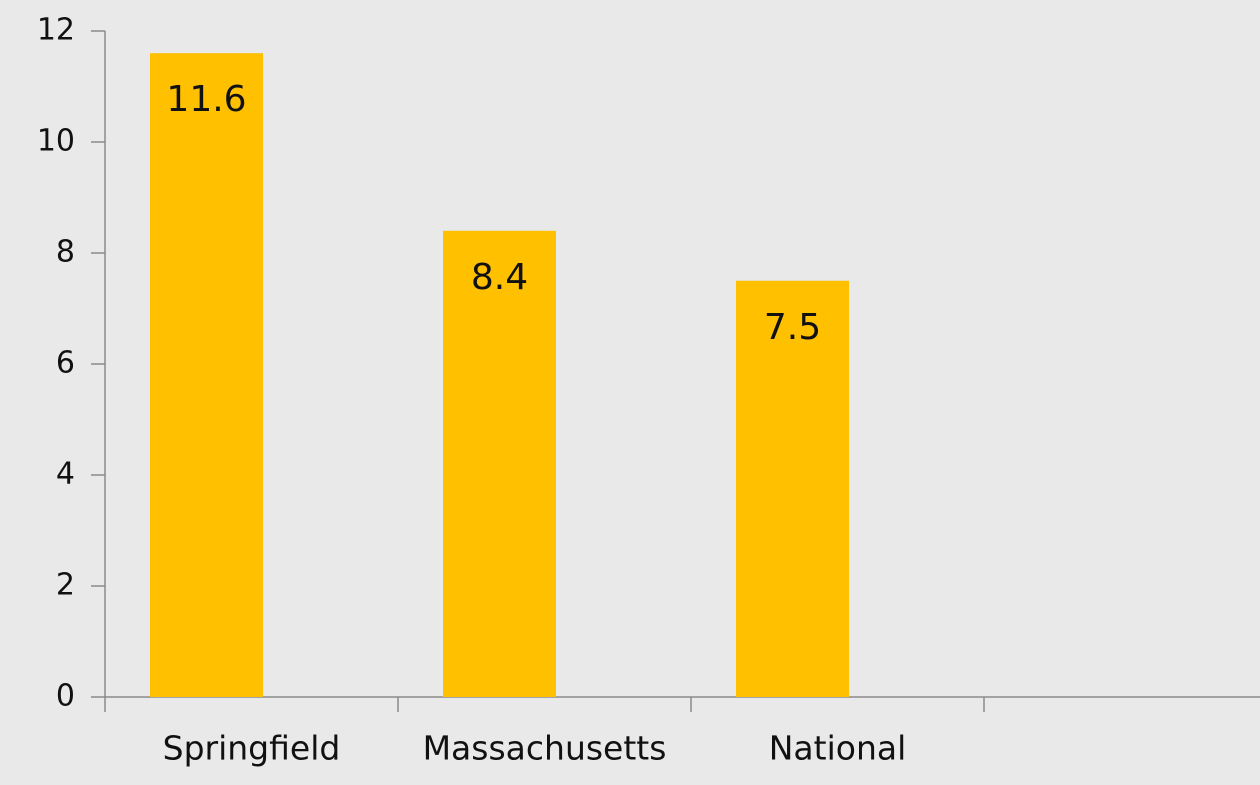  I want to click on data-label: 7.5, so click(792, 327).